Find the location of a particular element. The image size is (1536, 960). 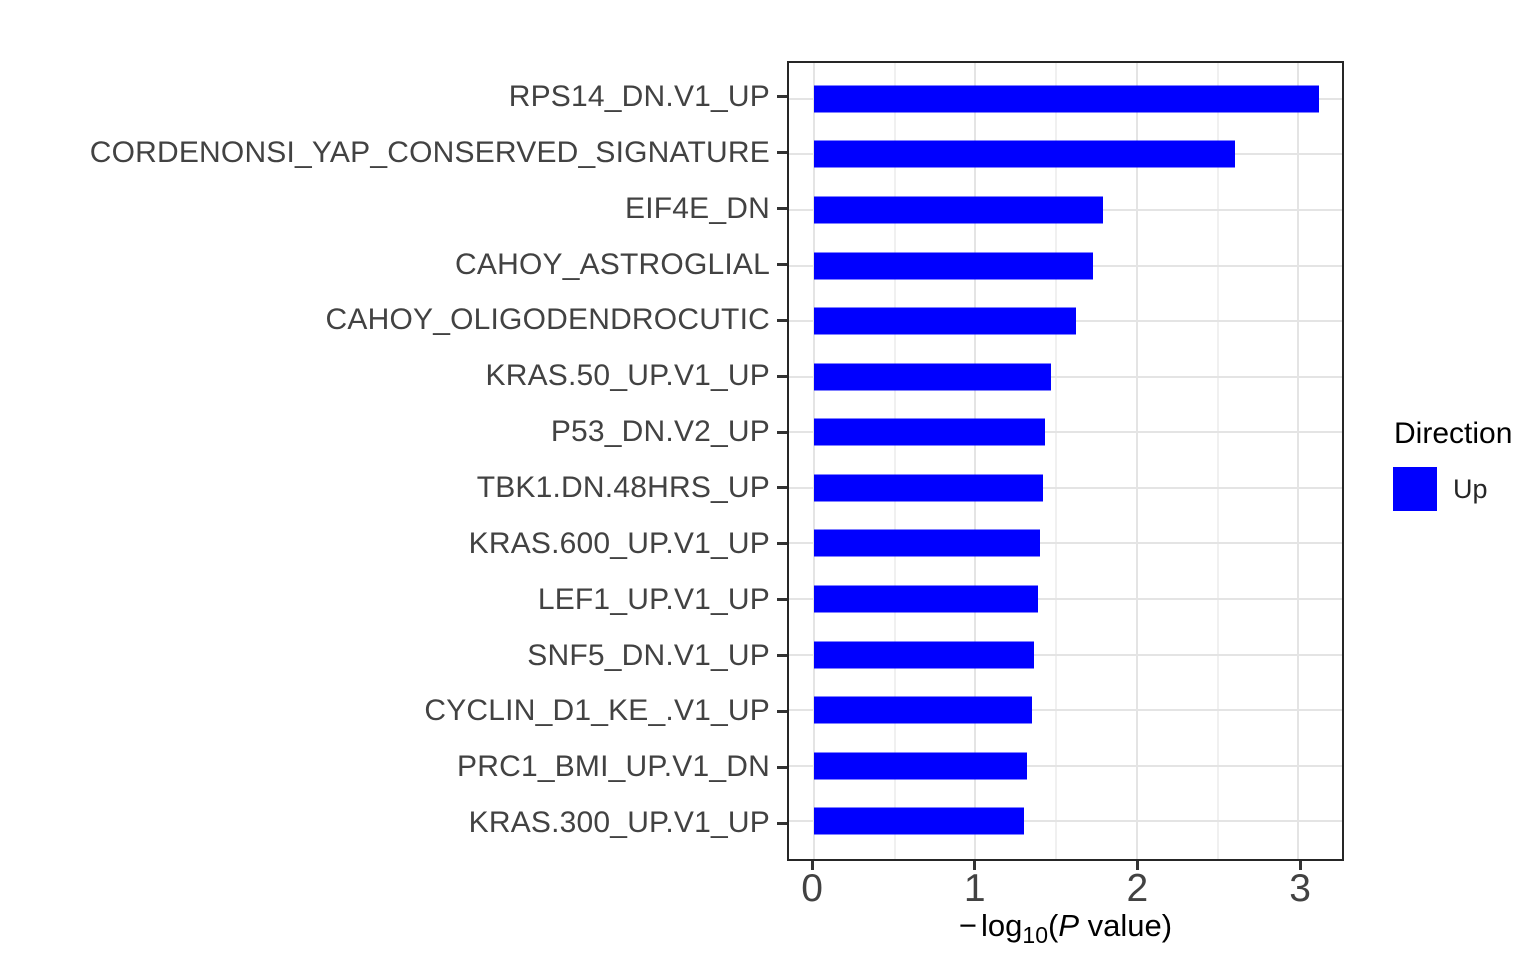

category-label: KRAS.50_UP.V1_UP is located at coordinates (627, 376).